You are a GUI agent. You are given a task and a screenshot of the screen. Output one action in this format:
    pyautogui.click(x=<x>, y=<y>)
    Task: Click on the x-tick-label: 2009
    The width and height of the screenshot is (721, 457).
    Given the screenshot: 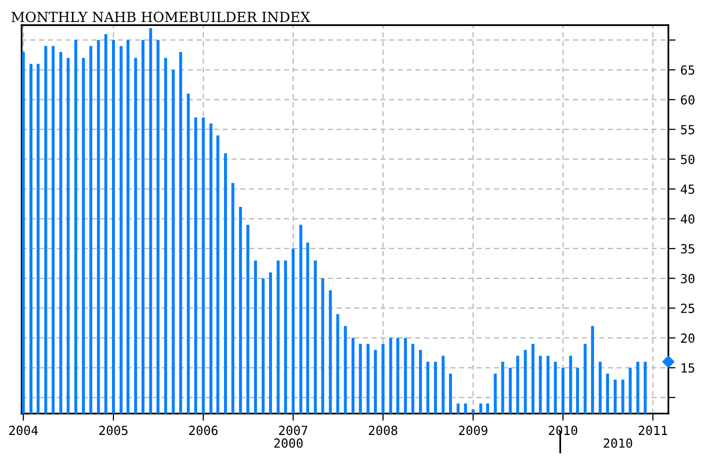 What is the action you would take?
    pyautogui.click(x=473, y=431)
    